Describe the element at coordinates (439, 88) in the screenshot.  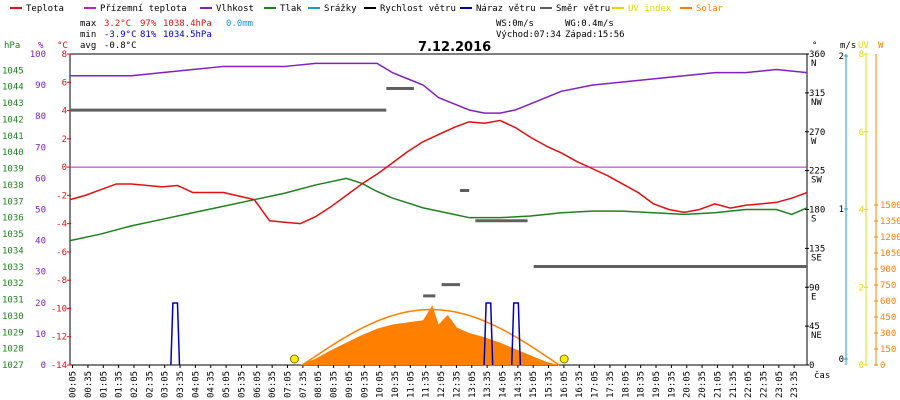
I see `humidity-line` at that location.